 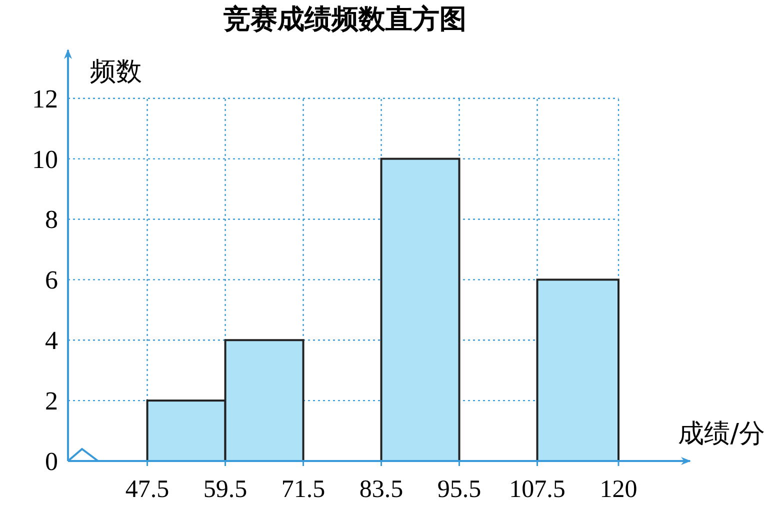 I want to click on x-tick-label: 71.5, so click(x=303, y=489).